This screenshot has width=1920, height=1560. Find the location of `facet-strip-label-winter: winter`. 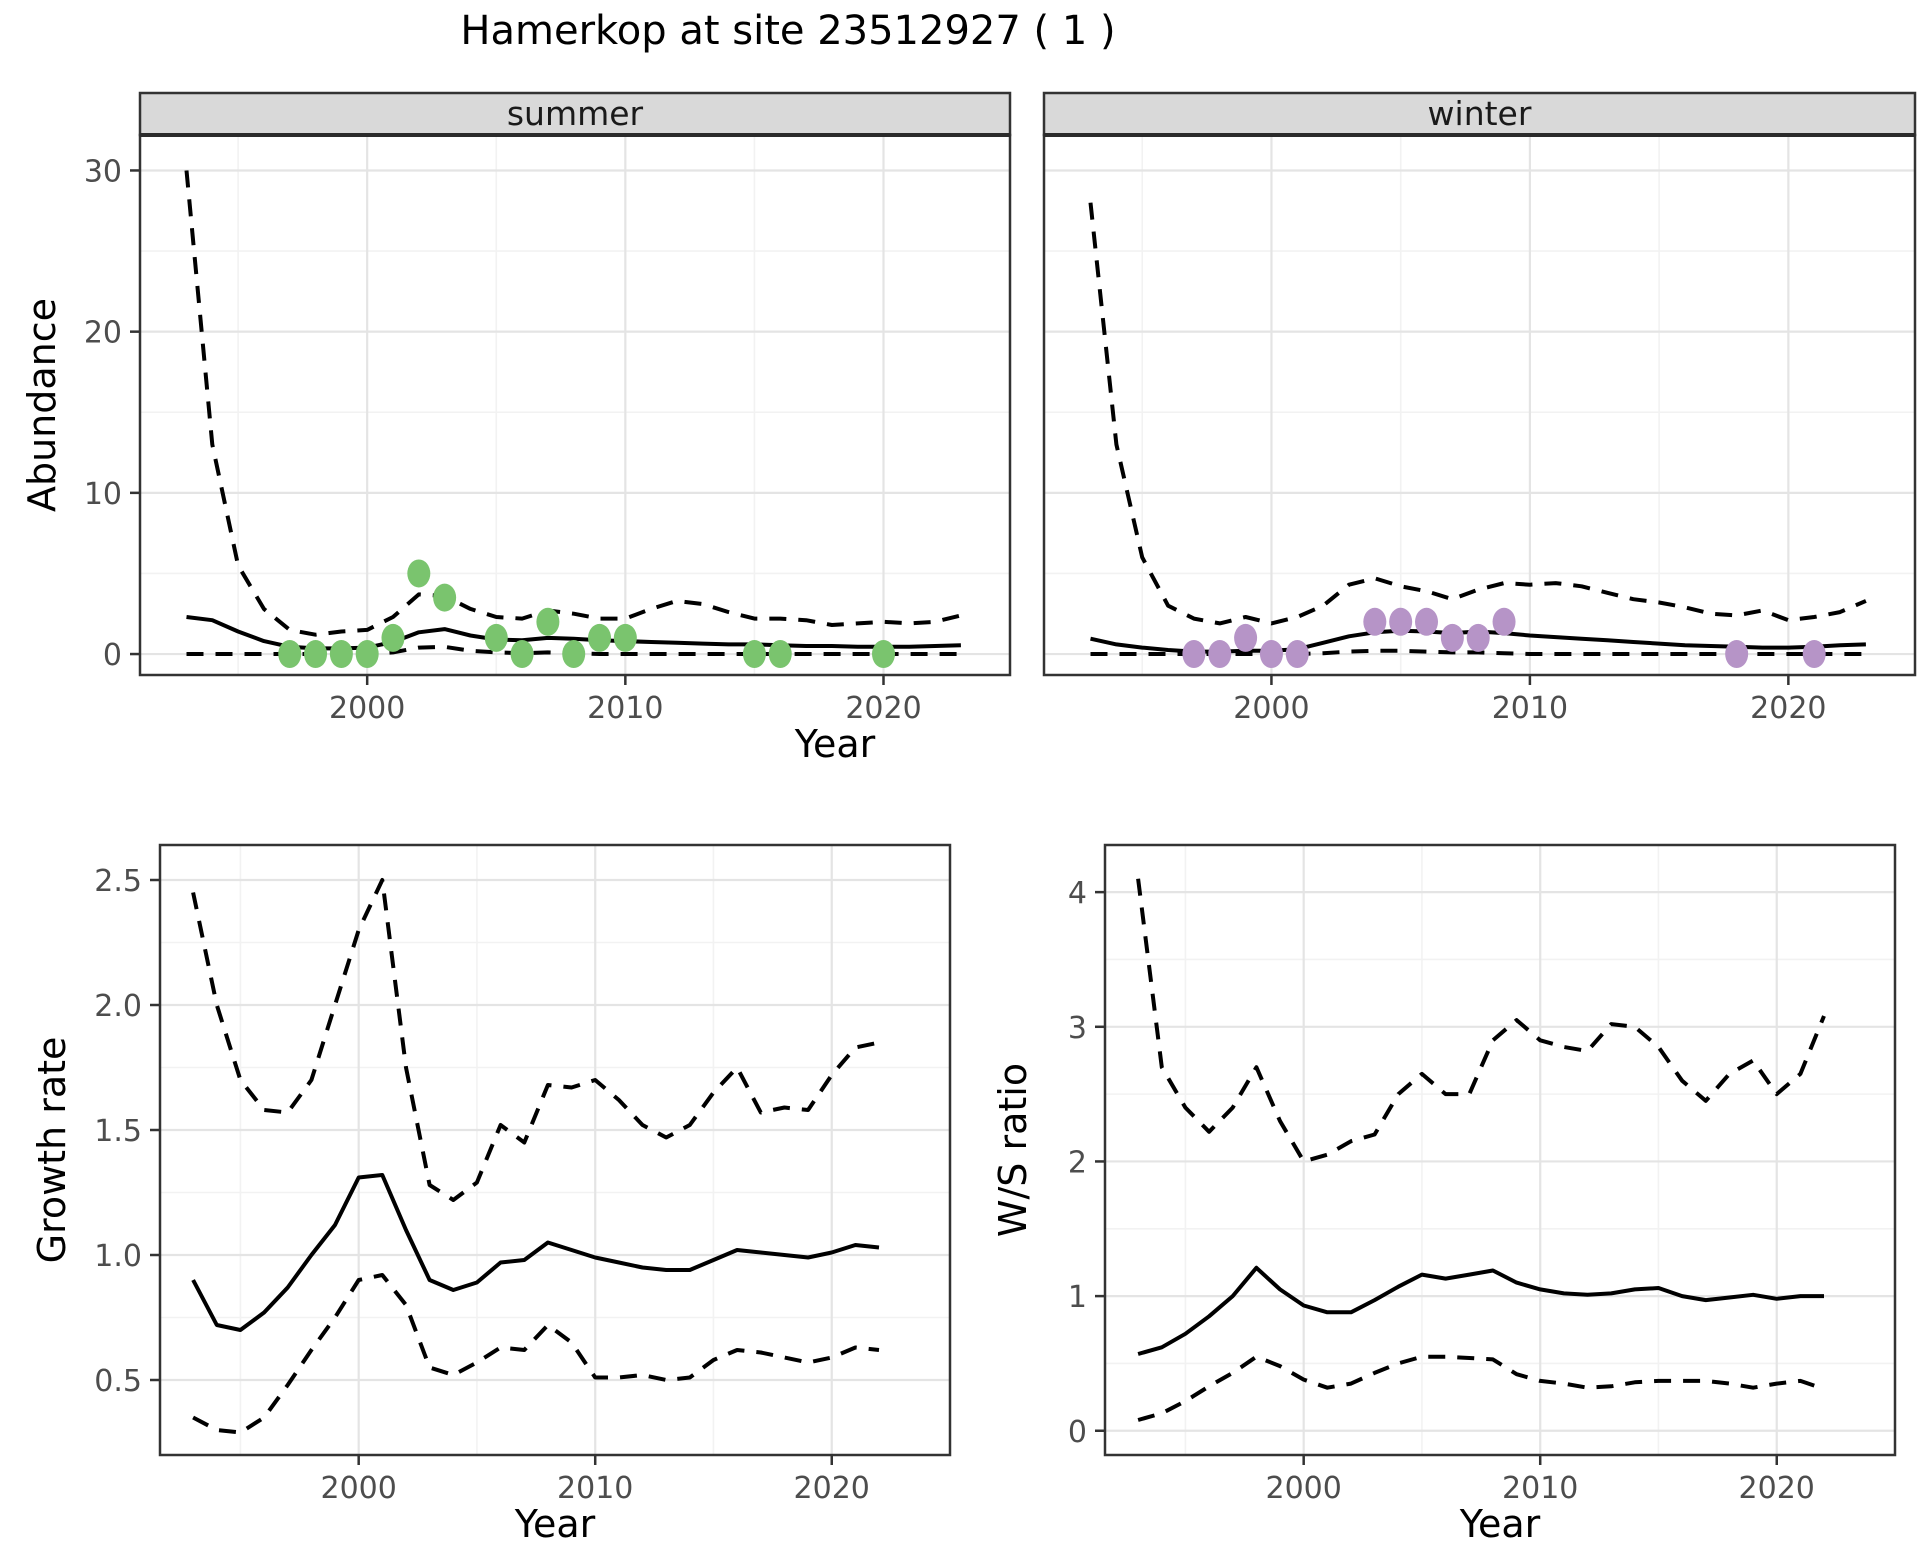

facet-strip-label-winter: winter is located at coordinates (1480, 113).